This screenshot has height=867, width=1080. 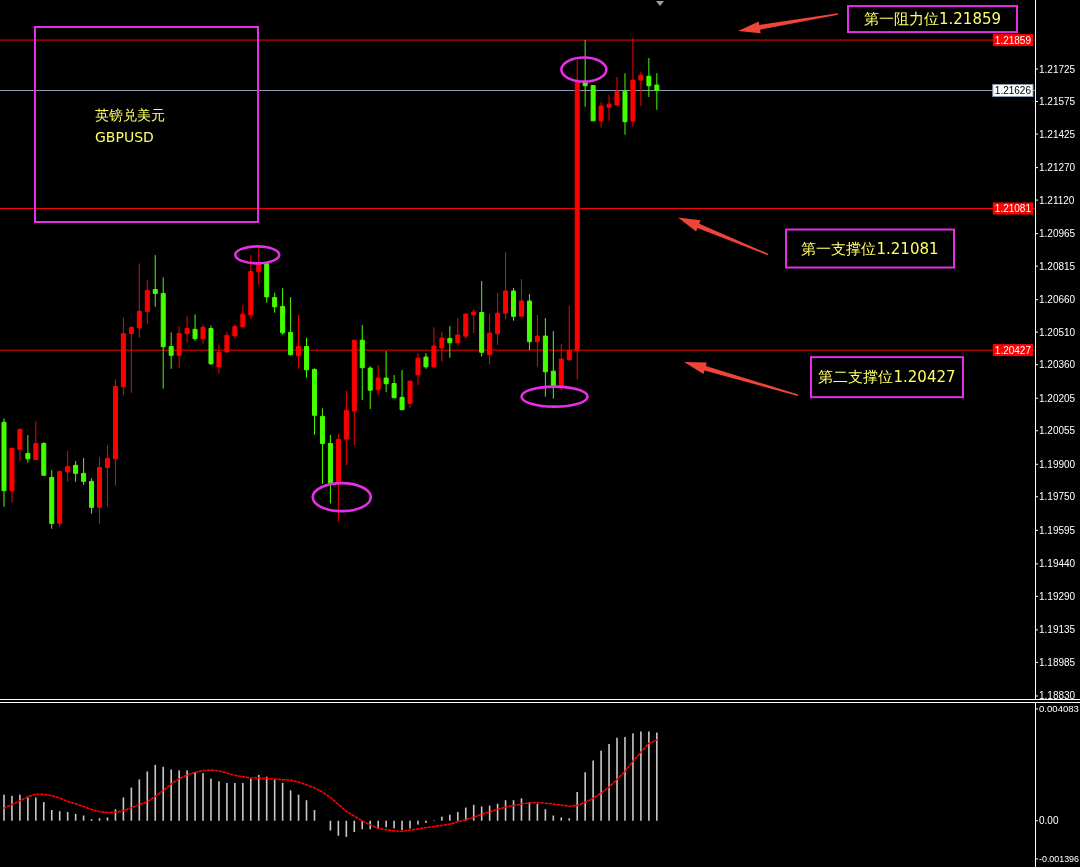 I want to click on tick-label: 1.21425, so click(x=1057, y=134).